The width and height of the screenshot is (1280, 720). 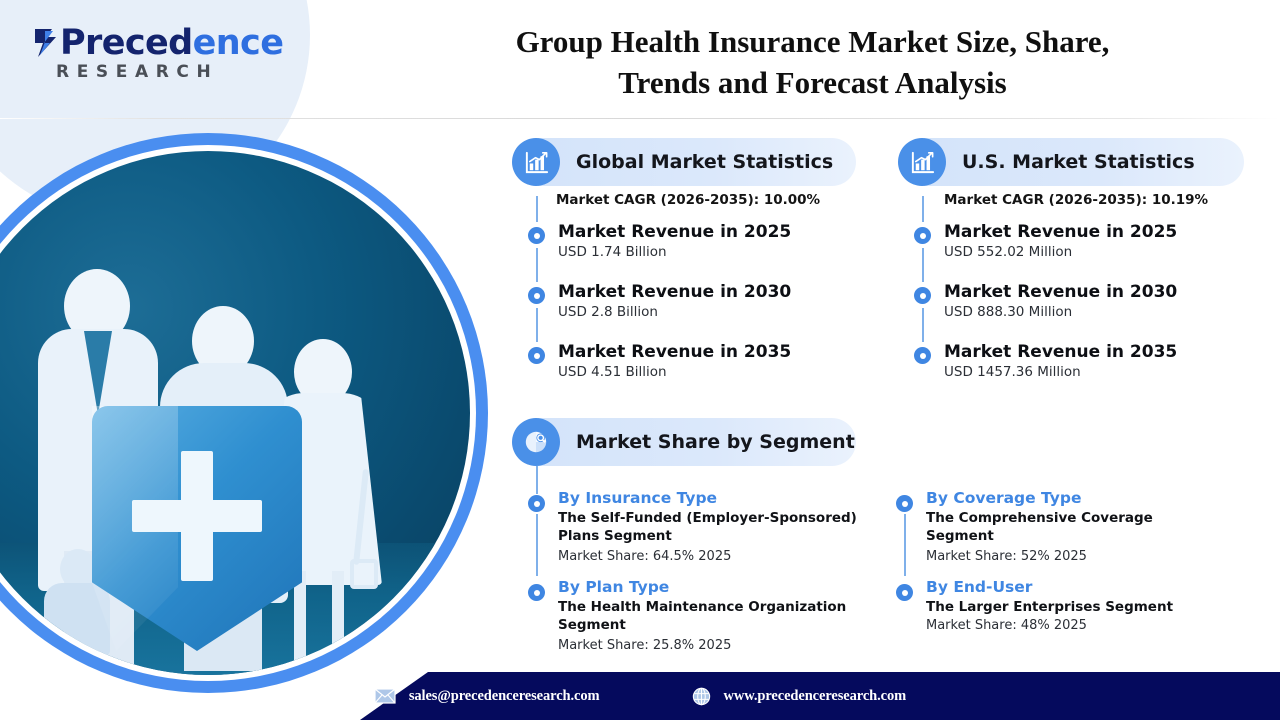 What do you see at coordinates (1012, 372) in the screenshot?
I see `stat-value: USD 1457.36 Million` at bounding box center [1012, 372].